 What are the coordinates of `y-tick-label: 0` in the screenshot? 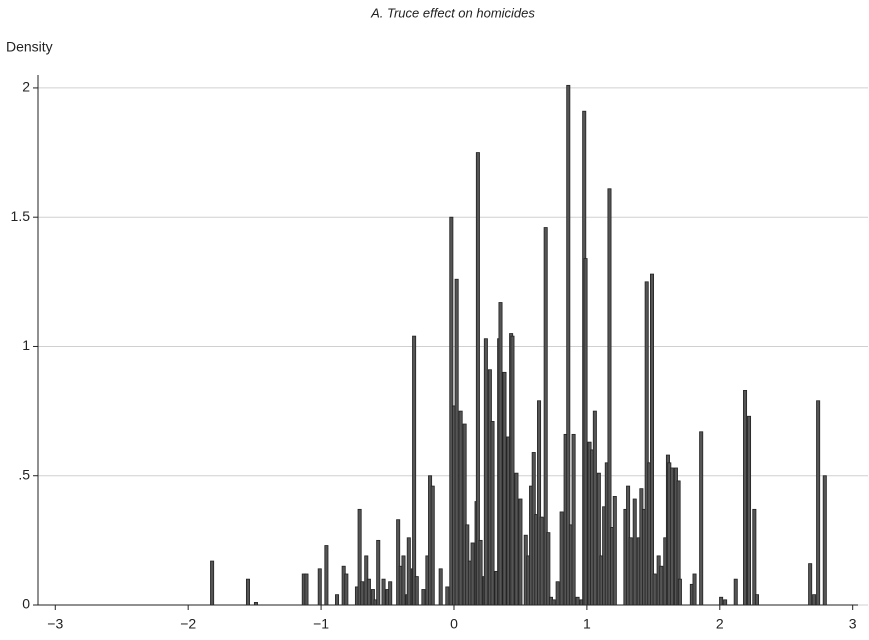 It's located at (26, 604).